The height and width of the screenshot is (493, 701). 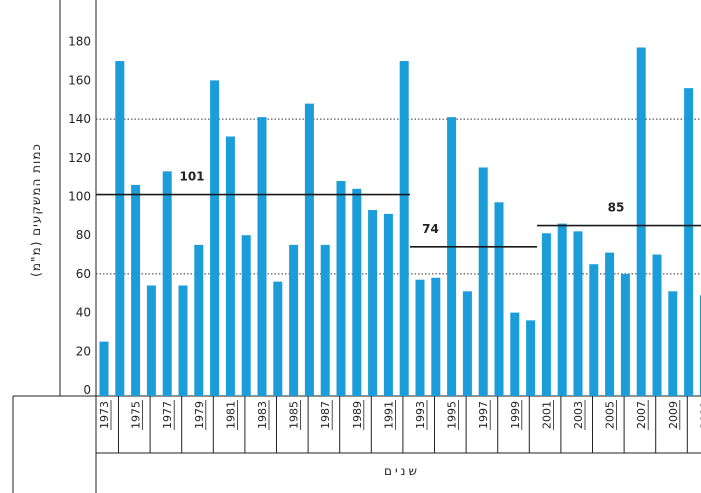 I want to click on x-tick-label: 1981, so click(x=230, y=415).